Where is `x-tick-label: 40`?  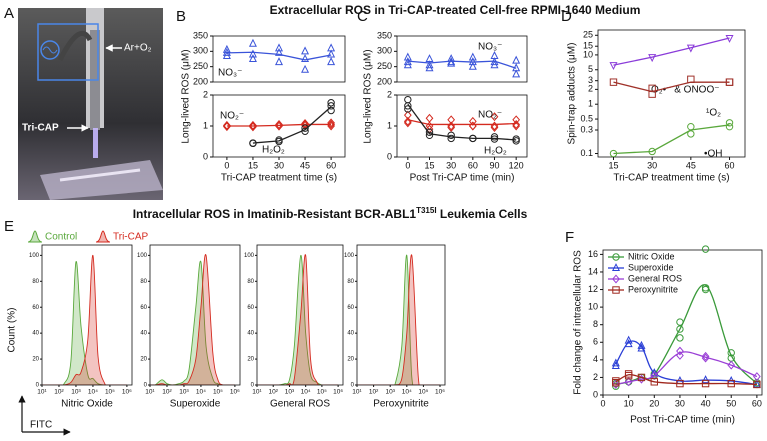 x-tick-label: 40 is located at coordinates (706, 403).